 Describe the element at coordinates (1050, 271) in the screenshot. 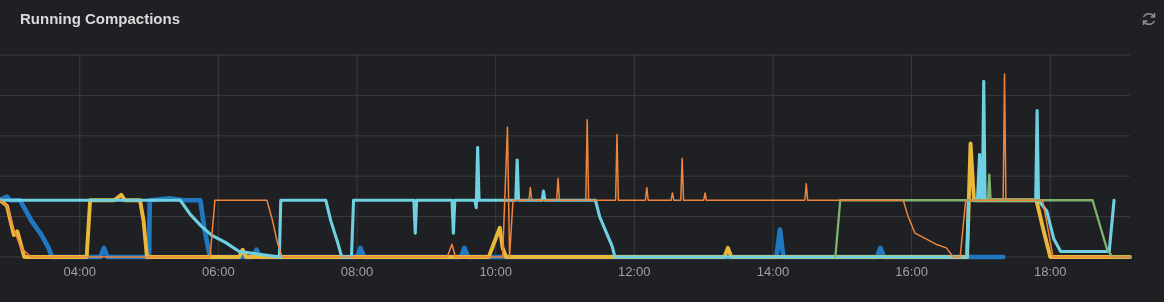

I see `x-tick-label: 18:00` at that location.